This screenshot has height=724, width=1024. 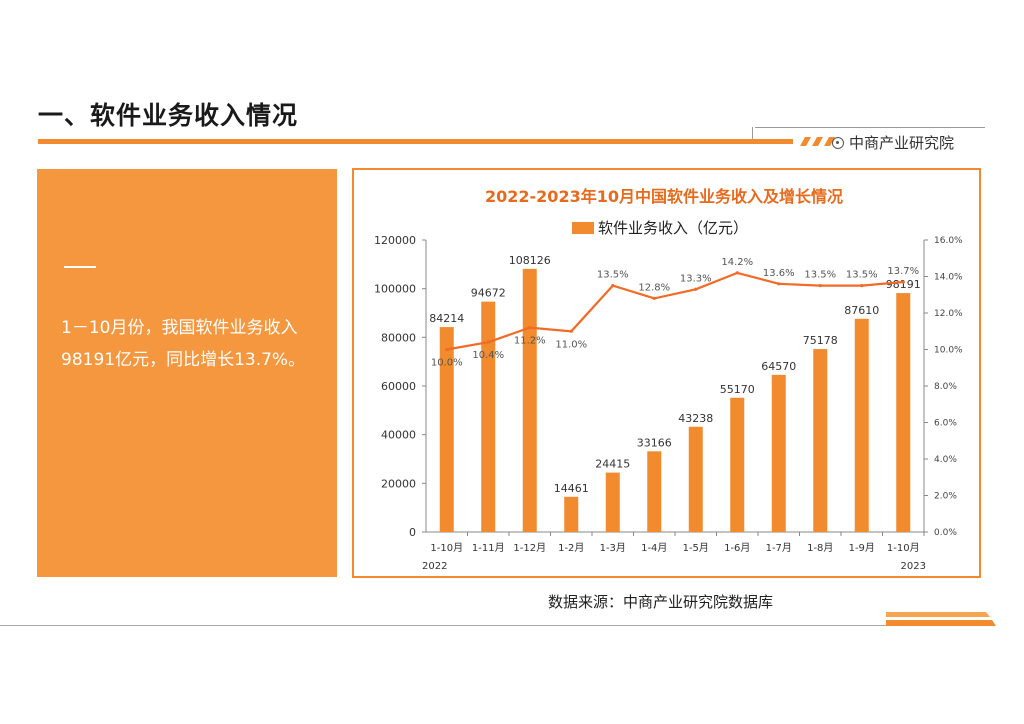 What do you see at coordinates (820, 548) in the screenshot?
I see `x-tick-label: 1-8月` at bounding box center [820, 548].